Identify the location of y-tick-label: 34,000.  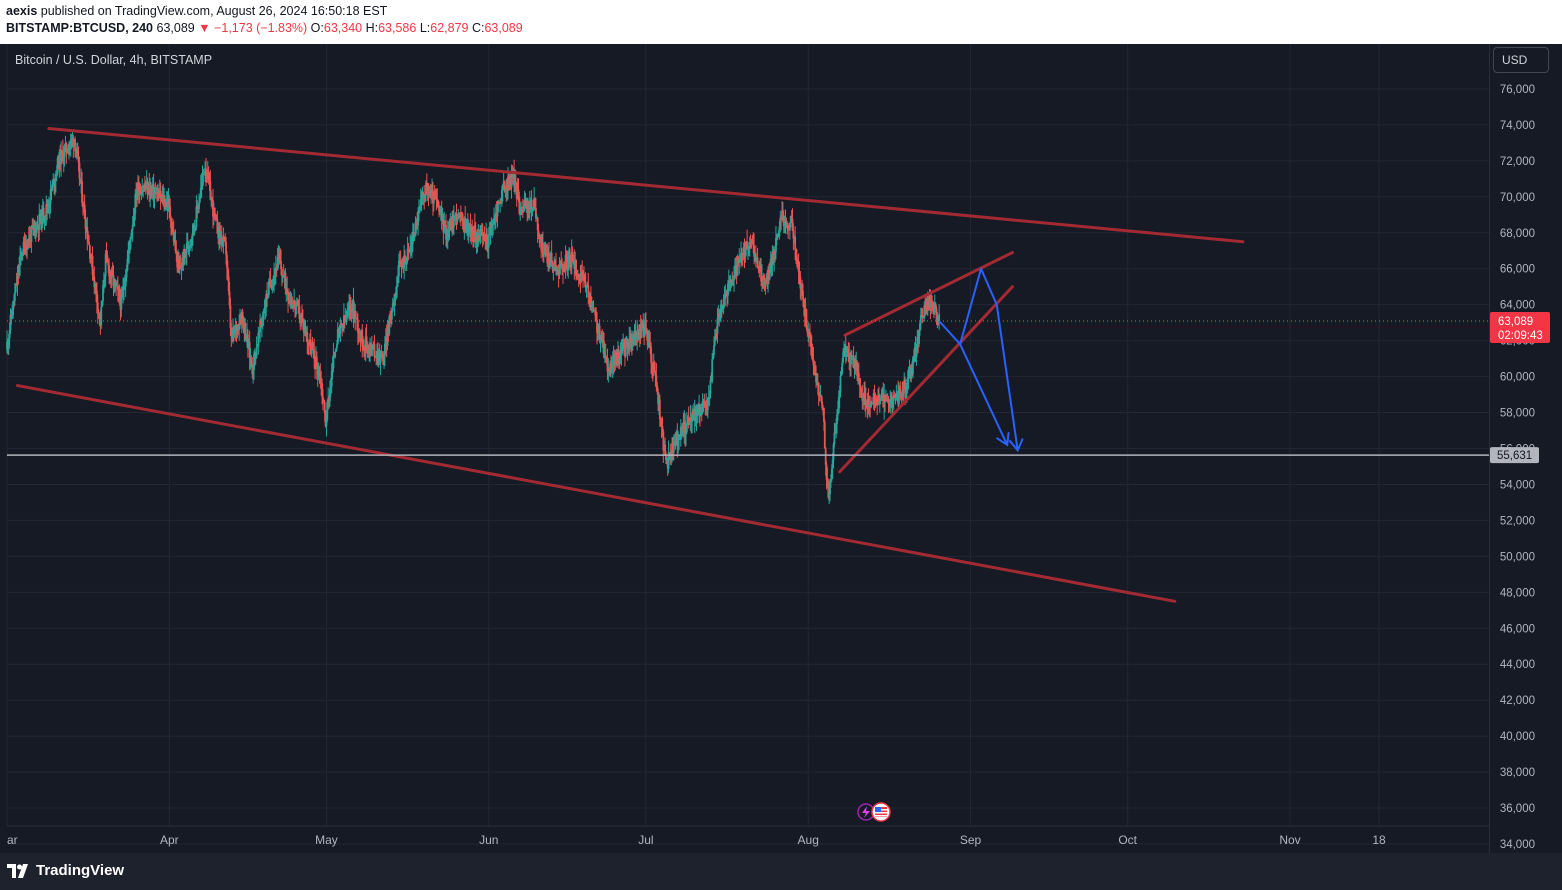
(1517, 845).